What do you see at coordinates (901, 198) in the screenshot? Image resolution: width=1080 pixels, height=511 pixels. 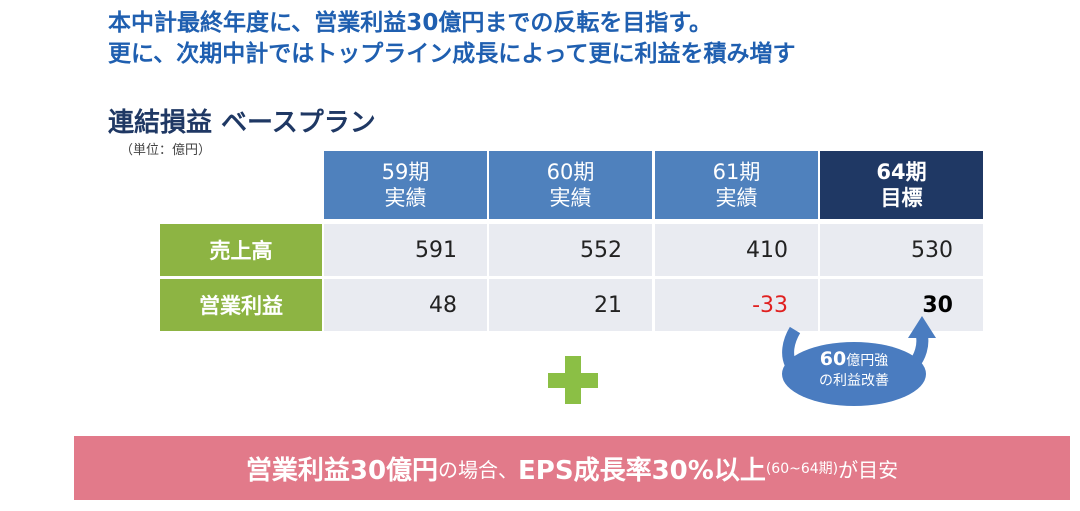 I see `column-kind: 目標` at bounding box center [901, 198].